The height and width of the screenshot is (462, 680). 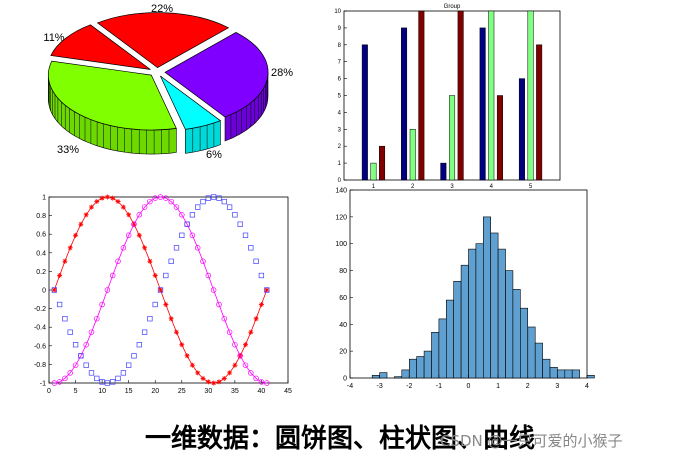 What do you see at coordinates (41, 216) in the screenshot?
I see `y-tick-label: 0.8` at bounding box center [41, 216].